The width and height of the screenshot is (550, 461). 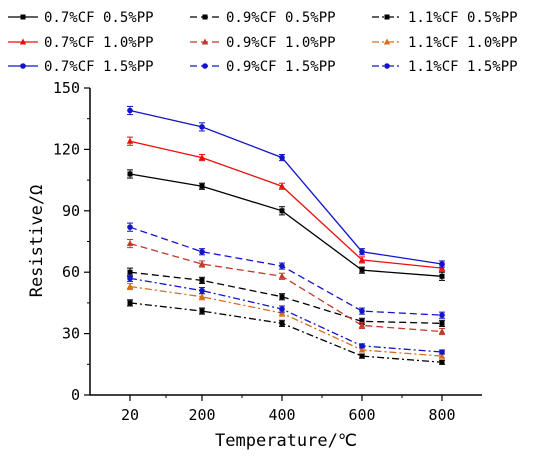 I want to click on legend-item: 1.1%CF 1.0%PP, so click(x=445, y=43).